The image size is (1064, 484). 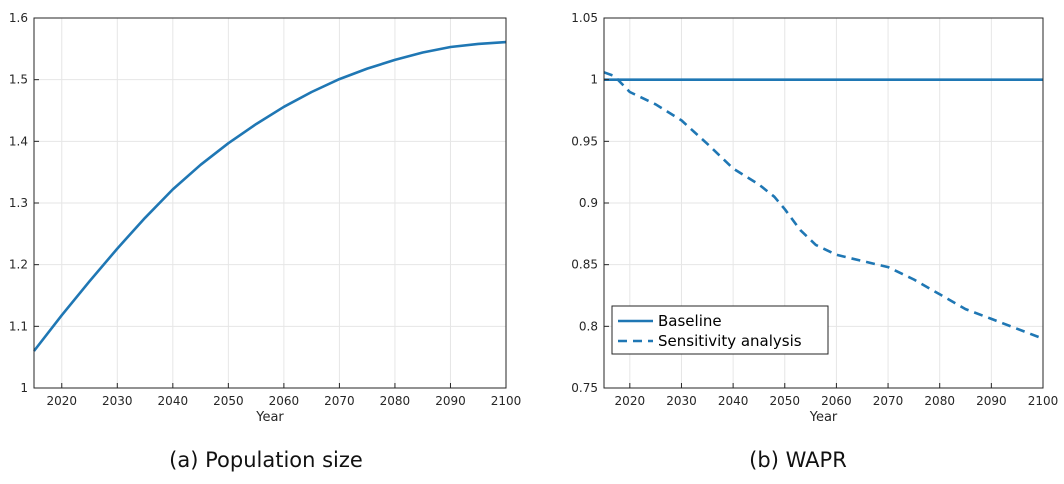 I want to click on y-tick-label: 1.1, so click(x=18, y=326).